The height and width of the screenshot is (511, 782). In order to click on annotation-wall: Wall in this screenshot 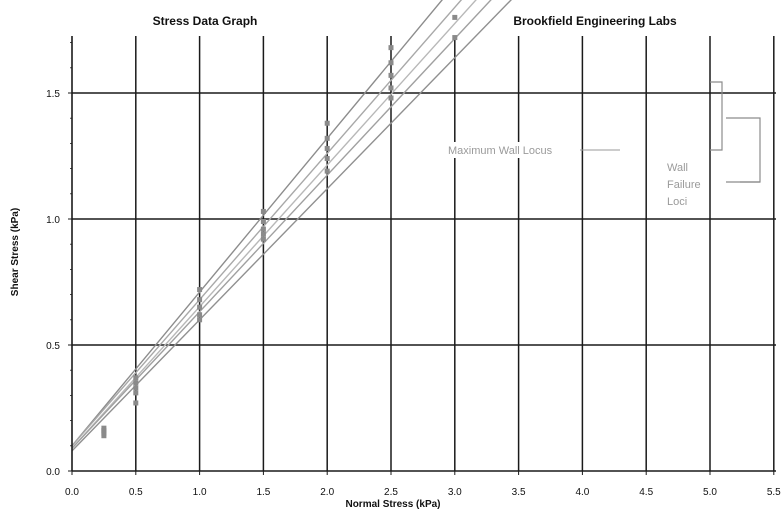, I will do `click(677, 168)`.